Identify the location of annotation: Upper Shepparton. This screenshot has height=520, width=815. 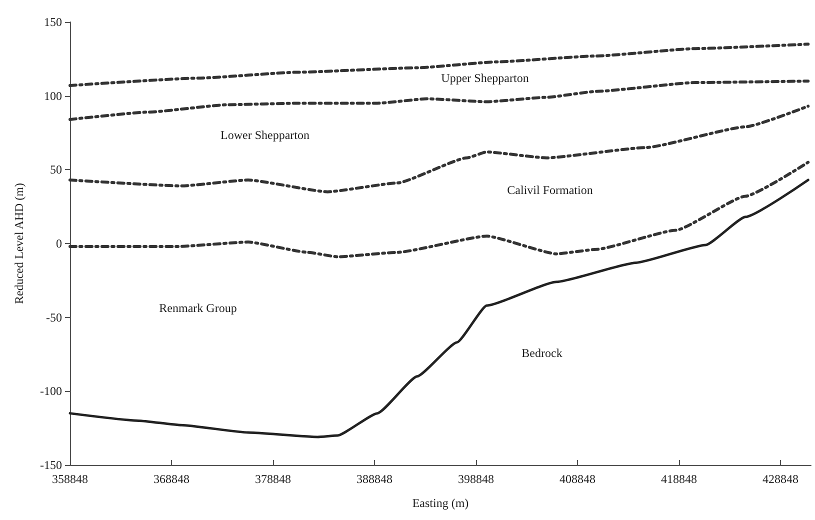
(485, 78).